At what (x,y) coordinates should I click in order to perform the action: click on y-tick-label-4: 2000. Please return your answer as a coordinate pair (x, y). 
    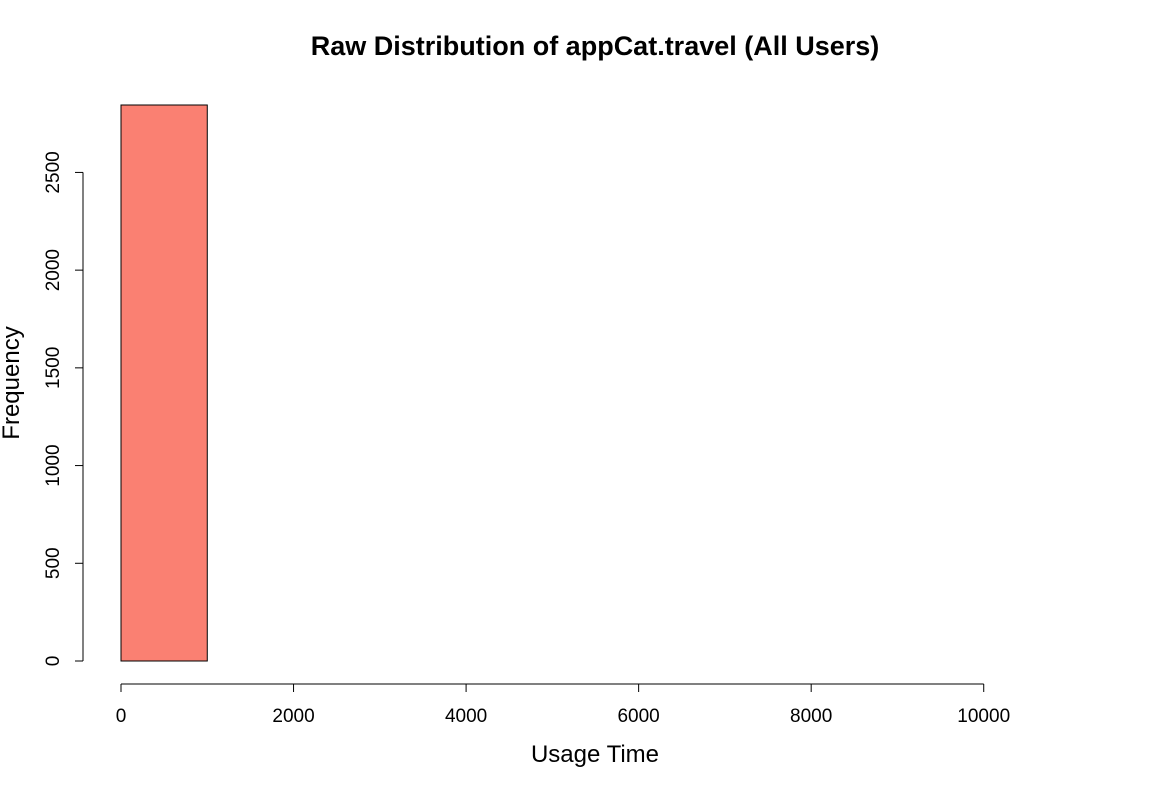
    Looking at the image, I should click on (53, 270).